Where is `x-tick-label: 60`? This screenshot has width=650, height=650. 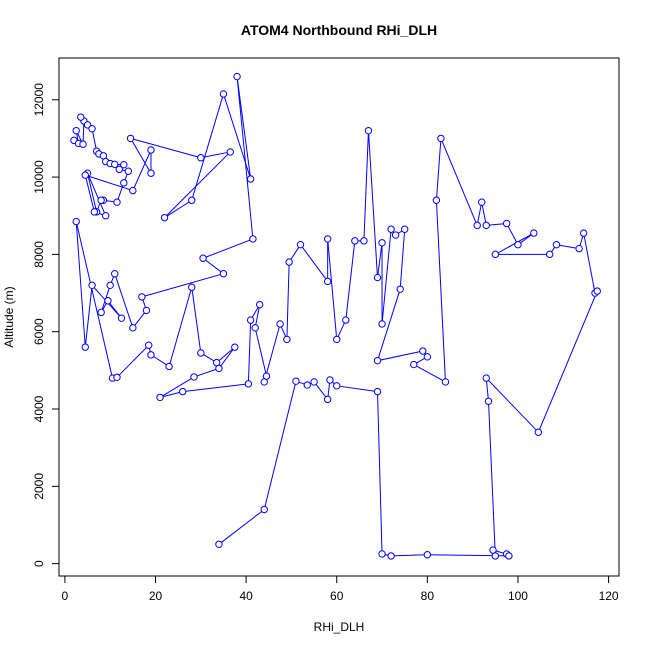
x-tick-label: 60 is located at coordinates (337, 596).